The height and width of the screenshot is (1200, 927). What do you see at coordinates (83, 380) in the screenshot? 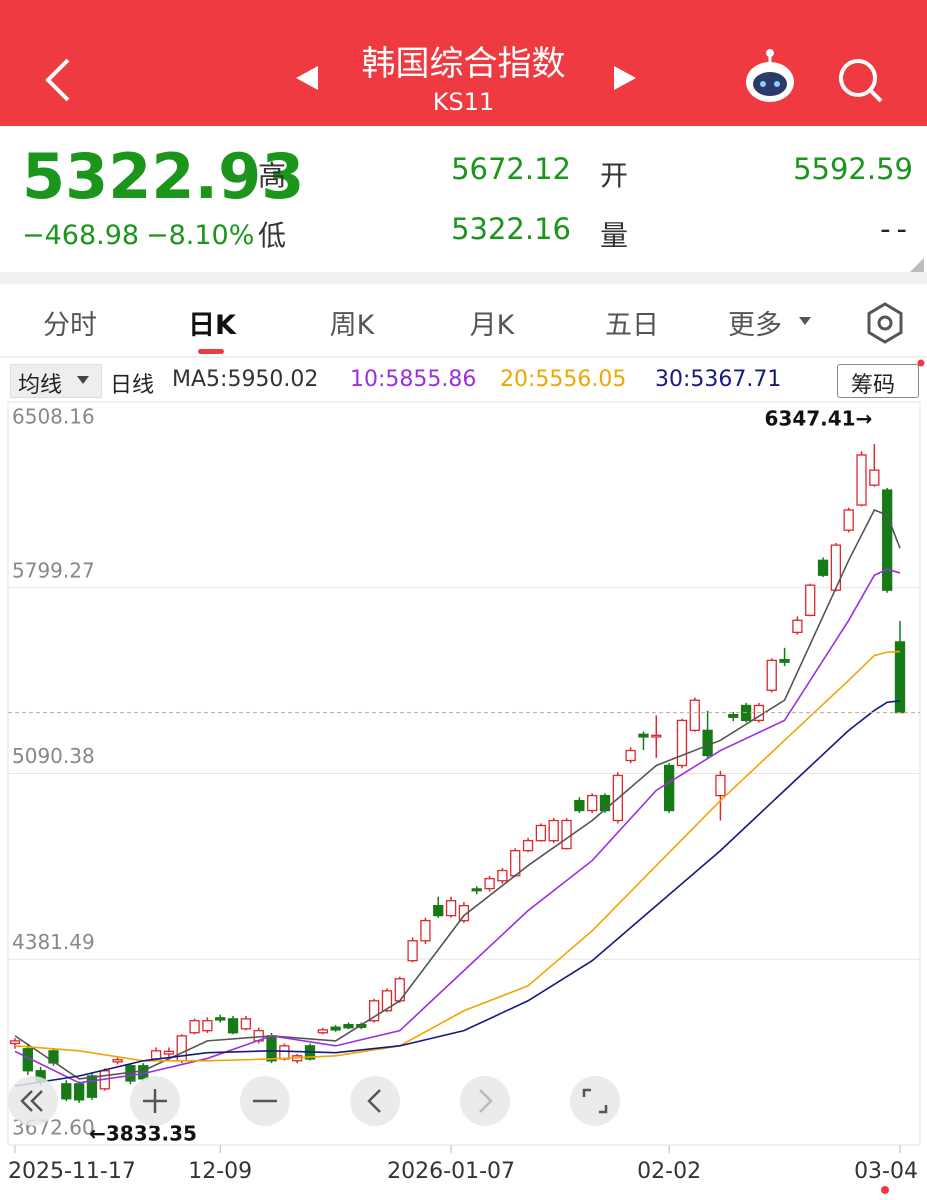
I see `dropdown-arrow` at bounding box center [83, 380].